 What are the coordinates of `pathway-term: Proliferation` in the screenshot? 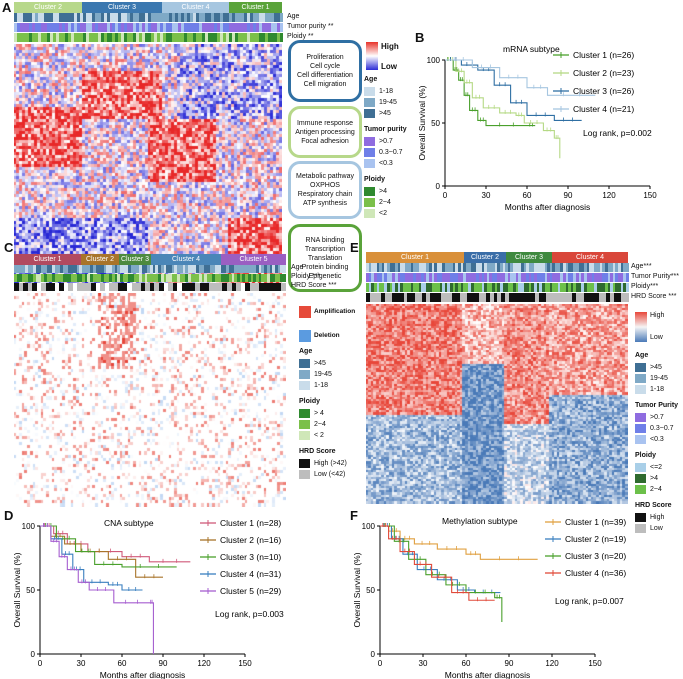 It's located at (325, 57).